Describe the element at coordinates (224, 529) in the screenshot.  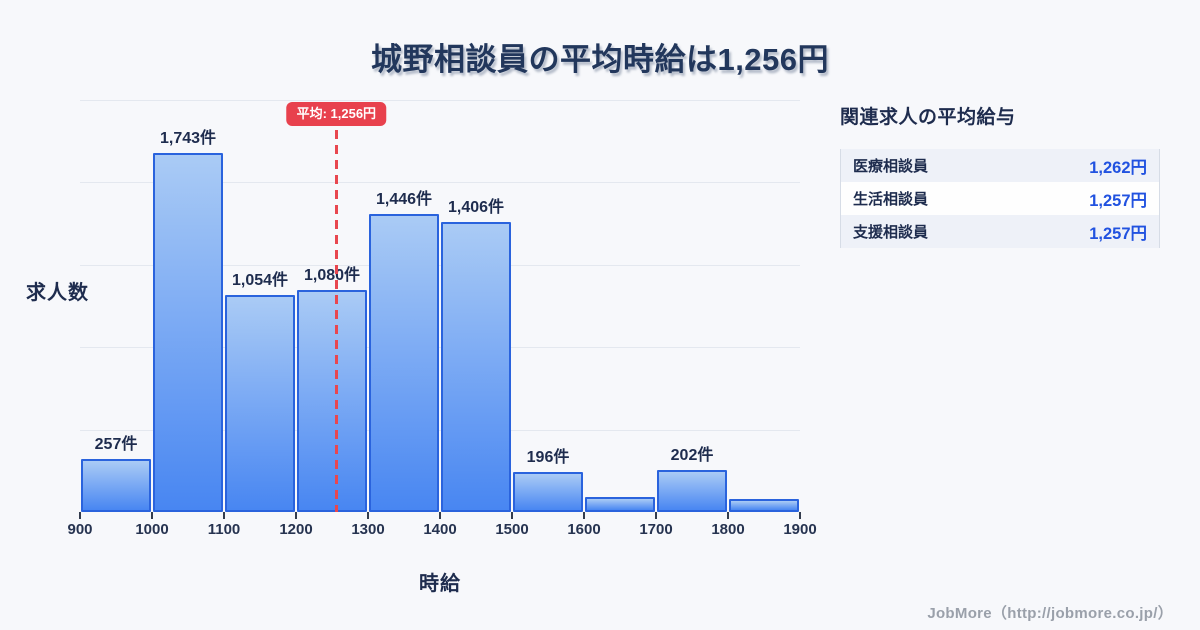
I see `x-tick-label: 1100` at that location.